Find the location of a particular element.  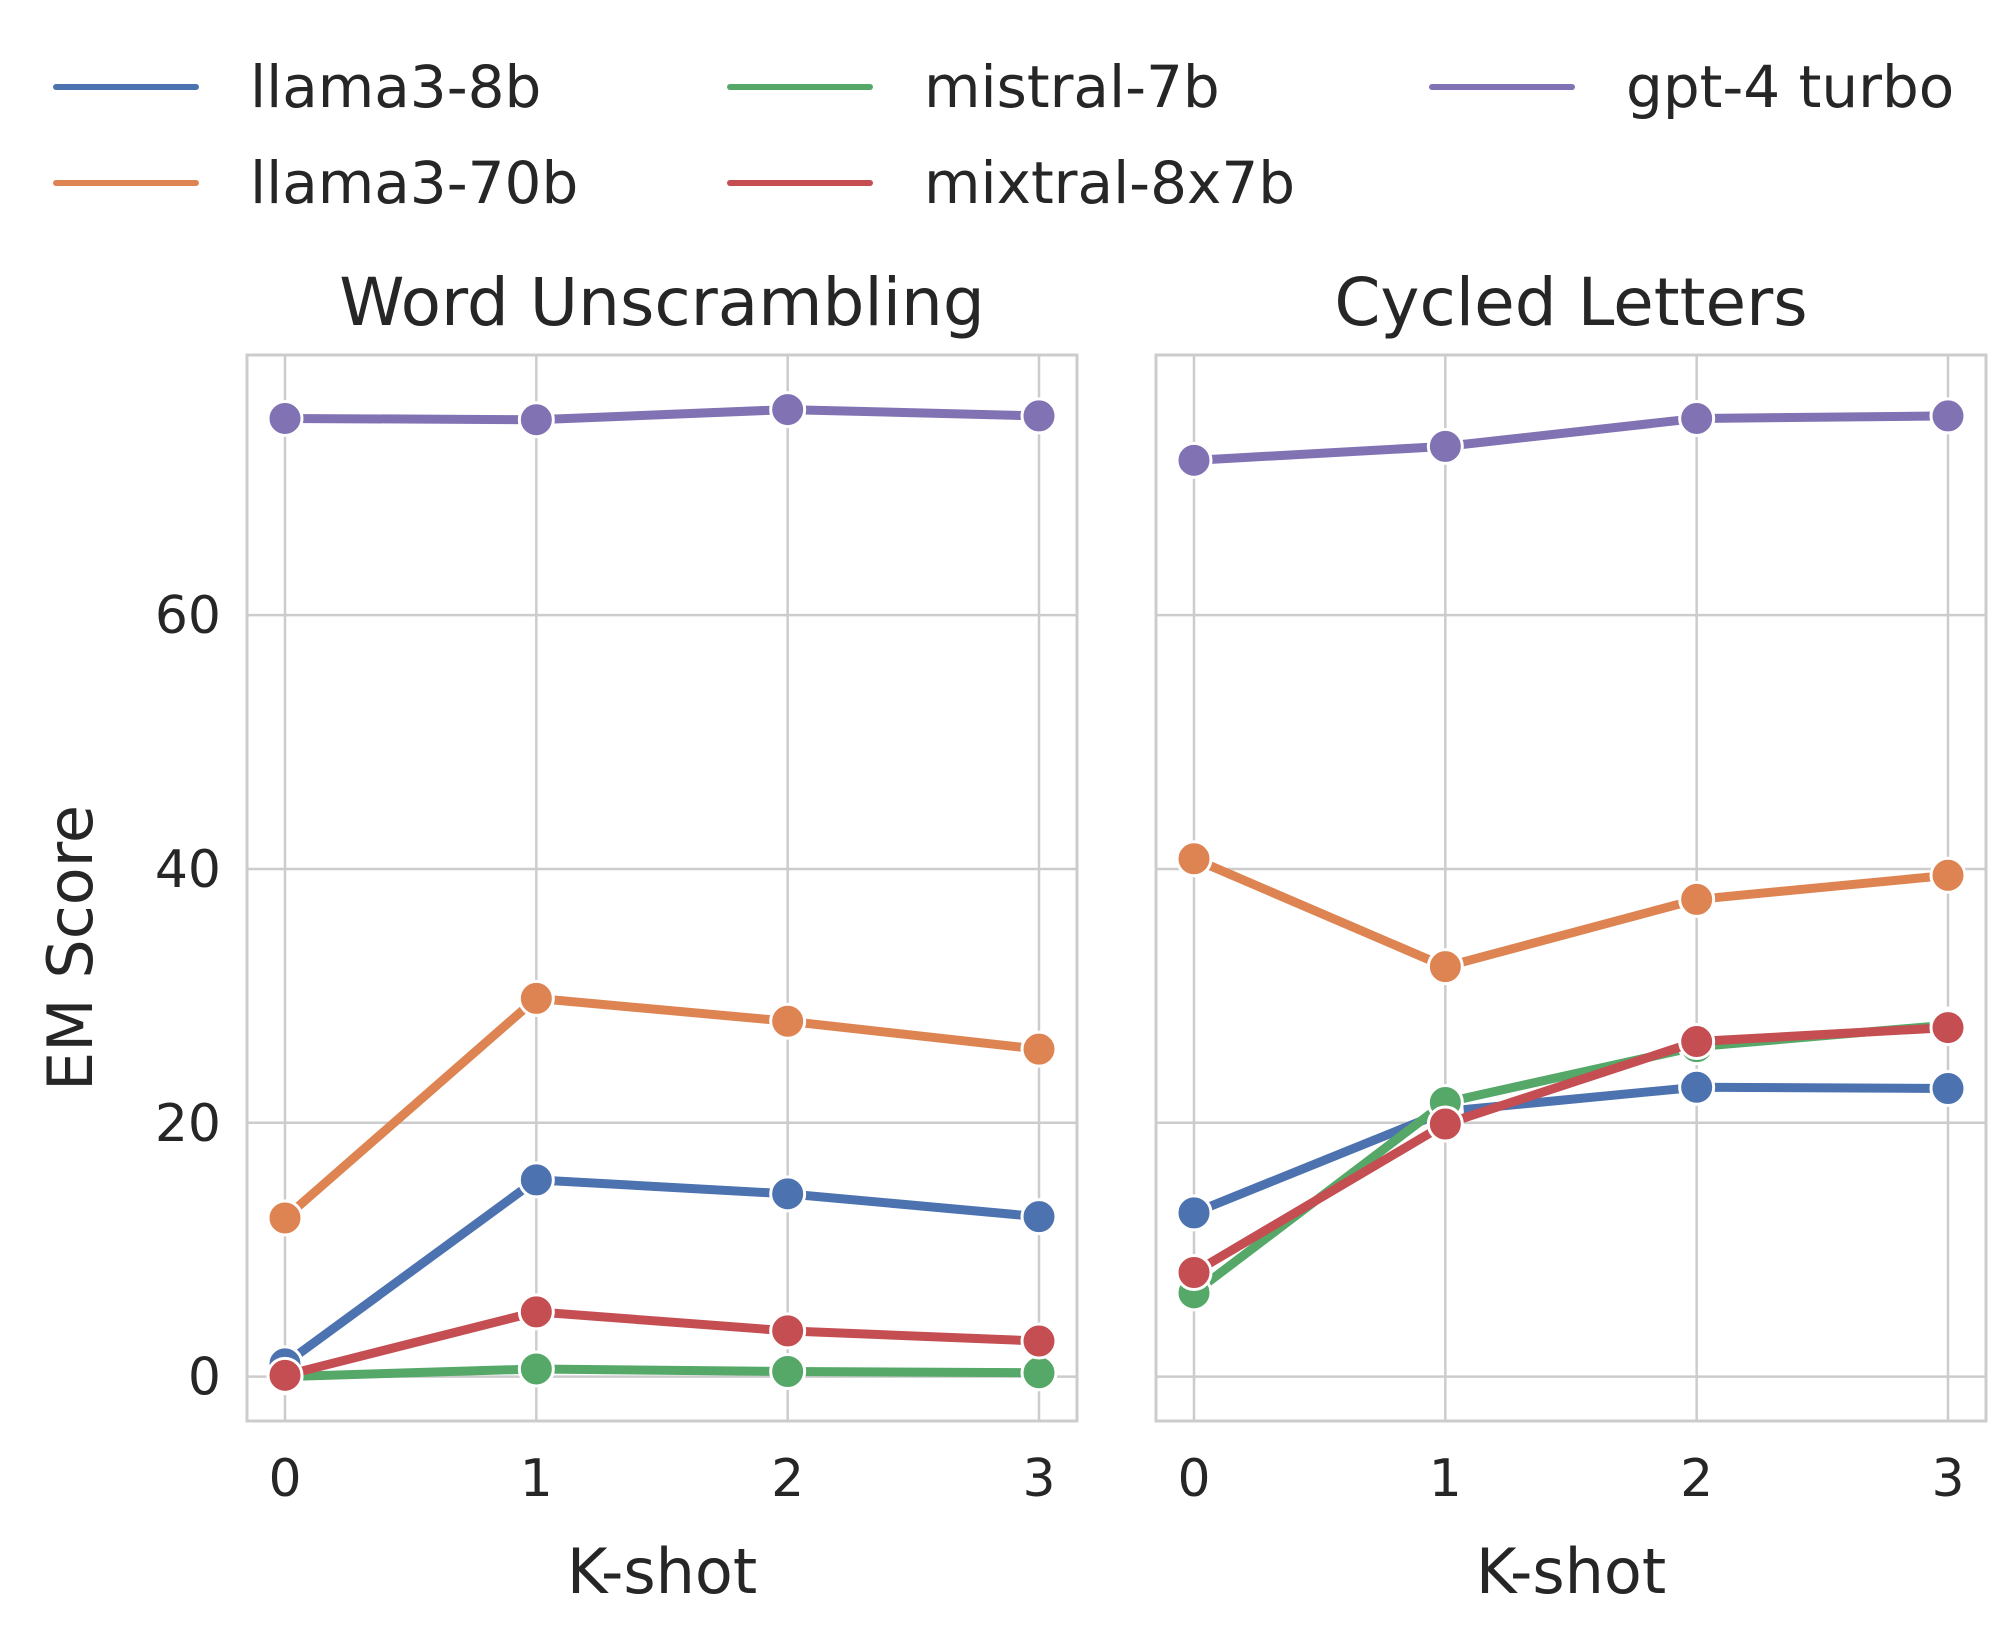

legend-label: mixtral-8x7b is located at coordinates (1109, 183).